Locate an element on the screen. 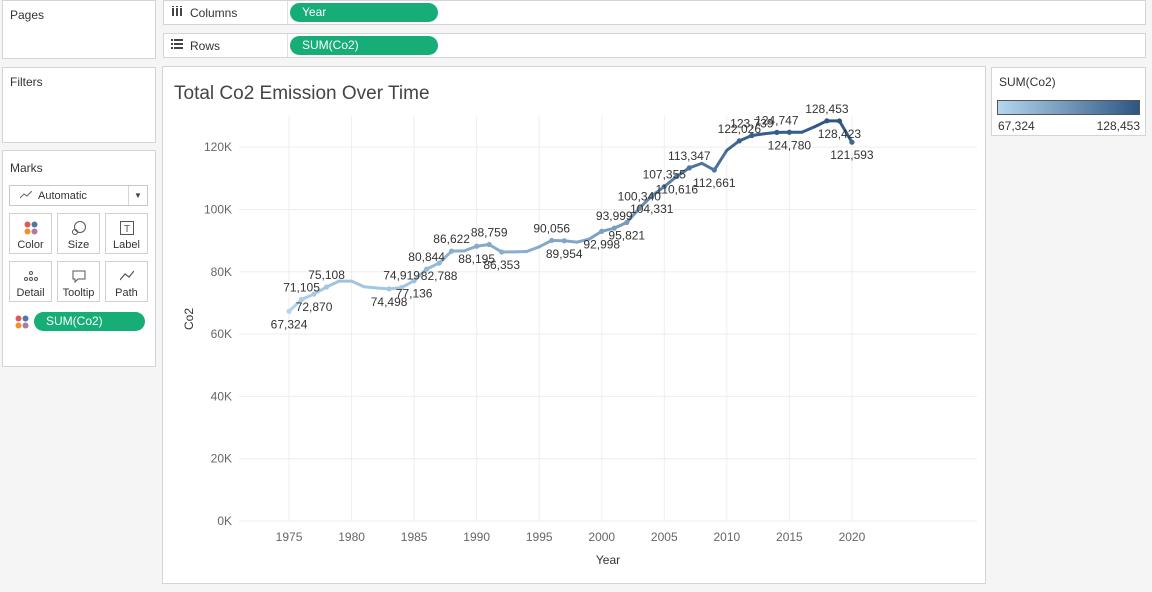 Image resolution: width=1152 pixels, height=592 pixels. y-tick-label: 0K is located at coordinates (224, 521).